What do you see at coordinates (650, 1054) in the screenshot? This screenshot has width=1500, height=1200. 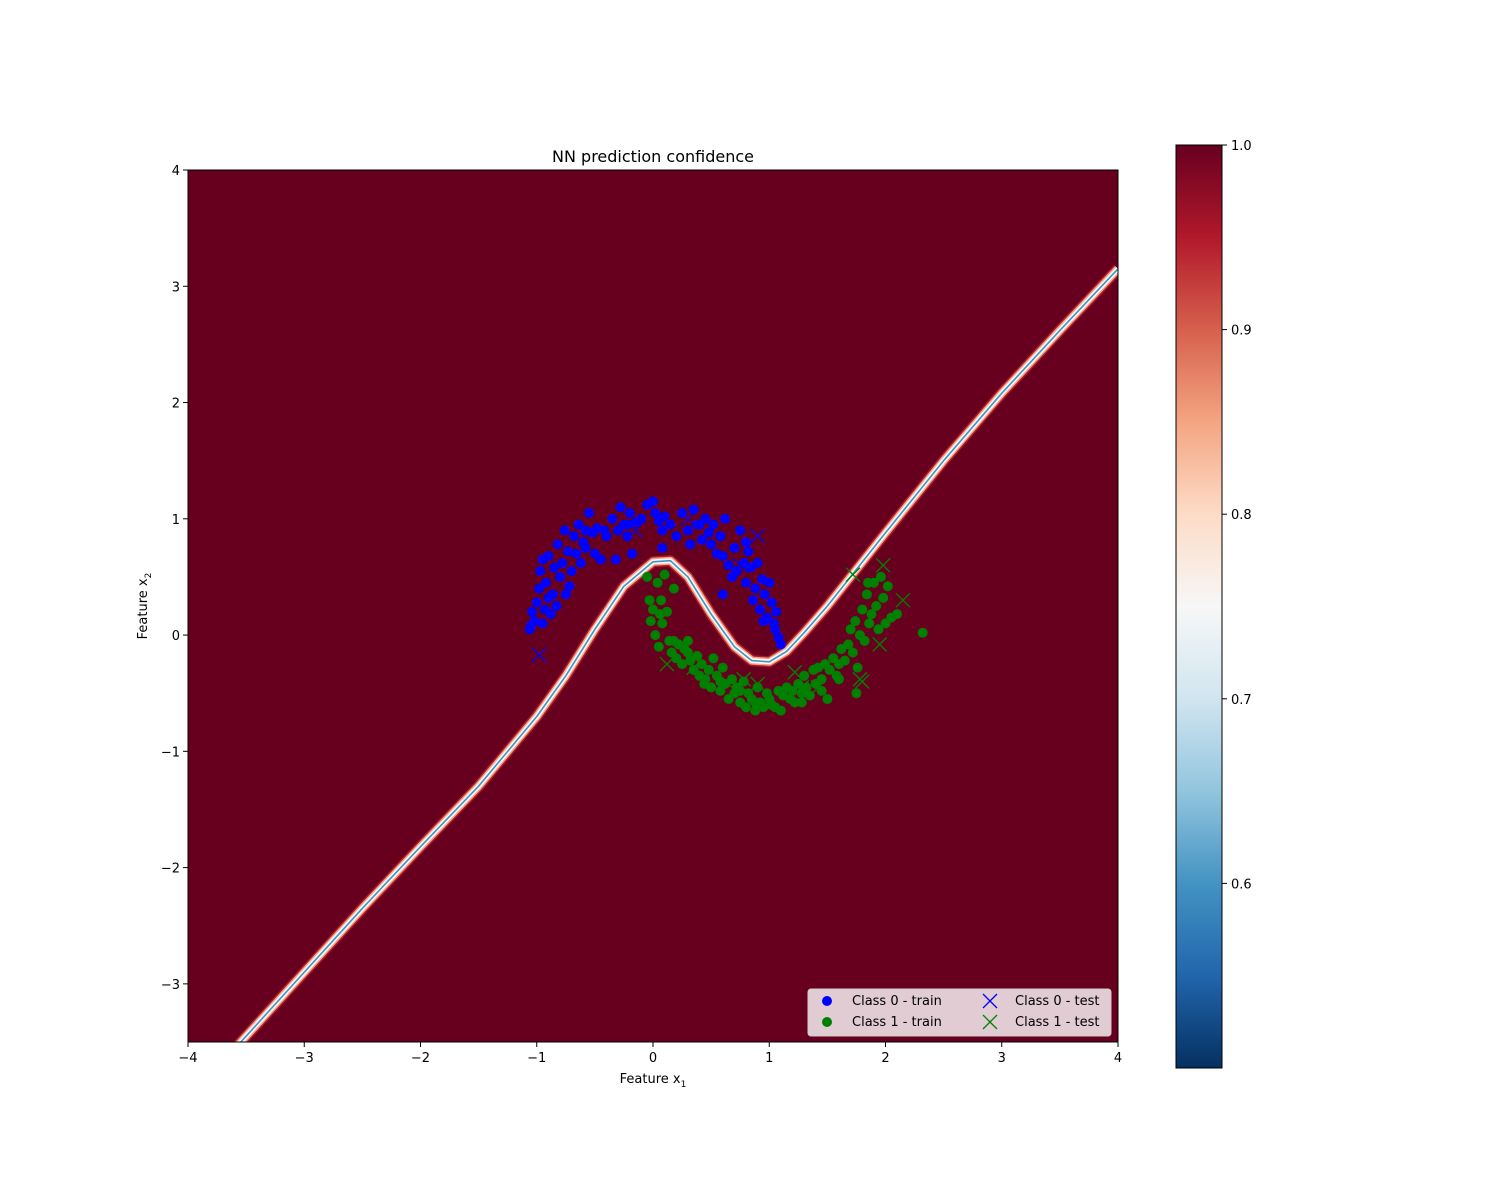 I see `x-axis: −4 −3 −2 −1 0 1 2 3 4` at bounding box center [650, 1054].